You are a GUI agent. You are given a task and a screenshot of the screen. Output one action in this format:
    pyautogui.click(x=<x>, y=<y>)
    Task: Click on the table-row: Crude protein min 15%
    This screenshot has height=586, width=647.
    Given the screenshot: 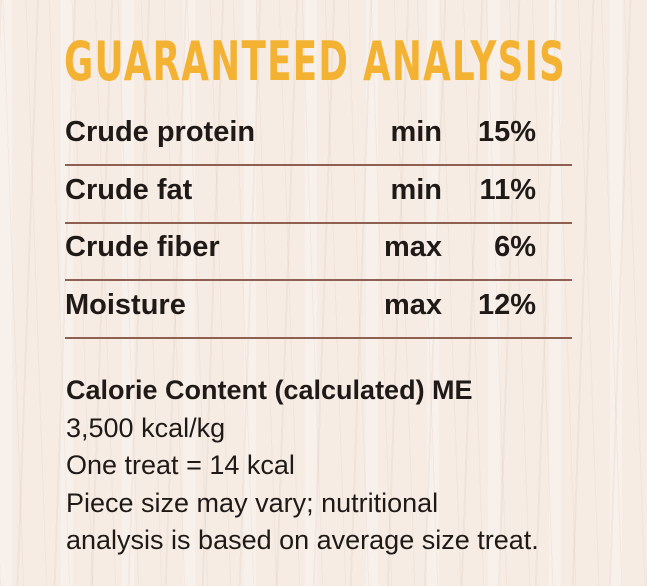 What is the action you would take?
    pyautogui.click(x=318, y=136)
    